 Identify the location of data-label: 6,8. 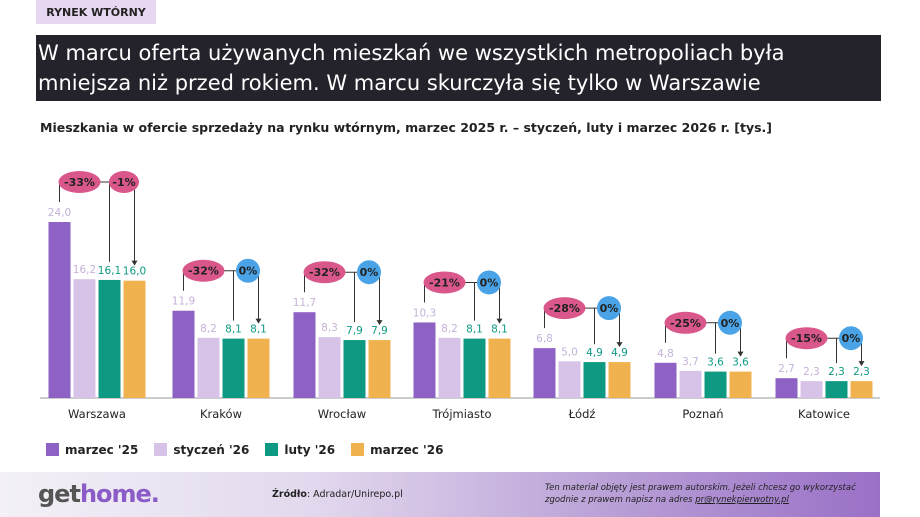
(544, 339).